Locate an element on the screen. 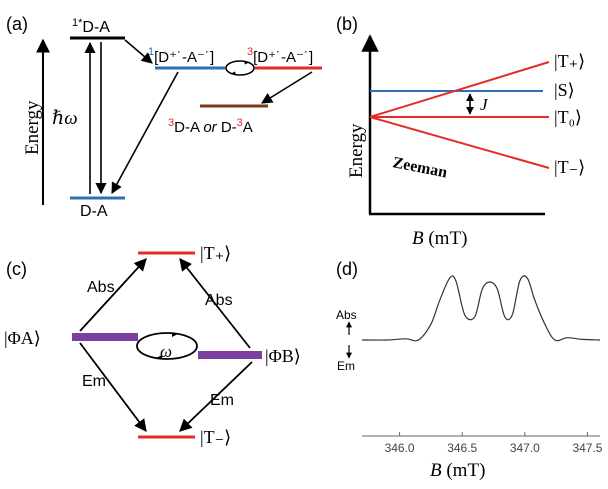 This screenshot has height=489, width=608. panel-b-label: (b) is located at coordinates (347, 24).